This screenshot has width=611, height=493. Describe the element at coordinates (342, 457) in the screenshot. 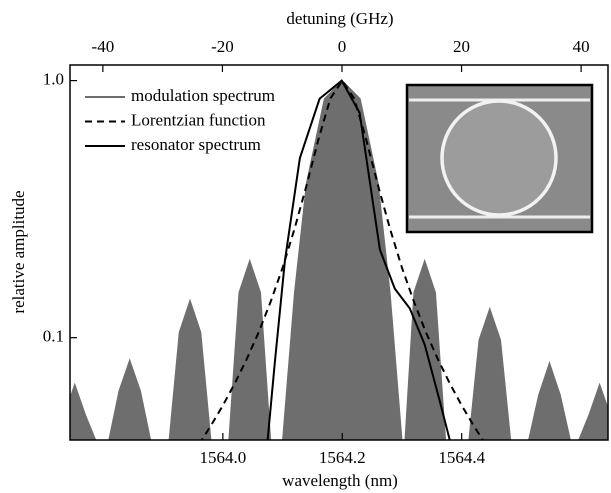

I see `x-tick-label: 1564.2` at that location.